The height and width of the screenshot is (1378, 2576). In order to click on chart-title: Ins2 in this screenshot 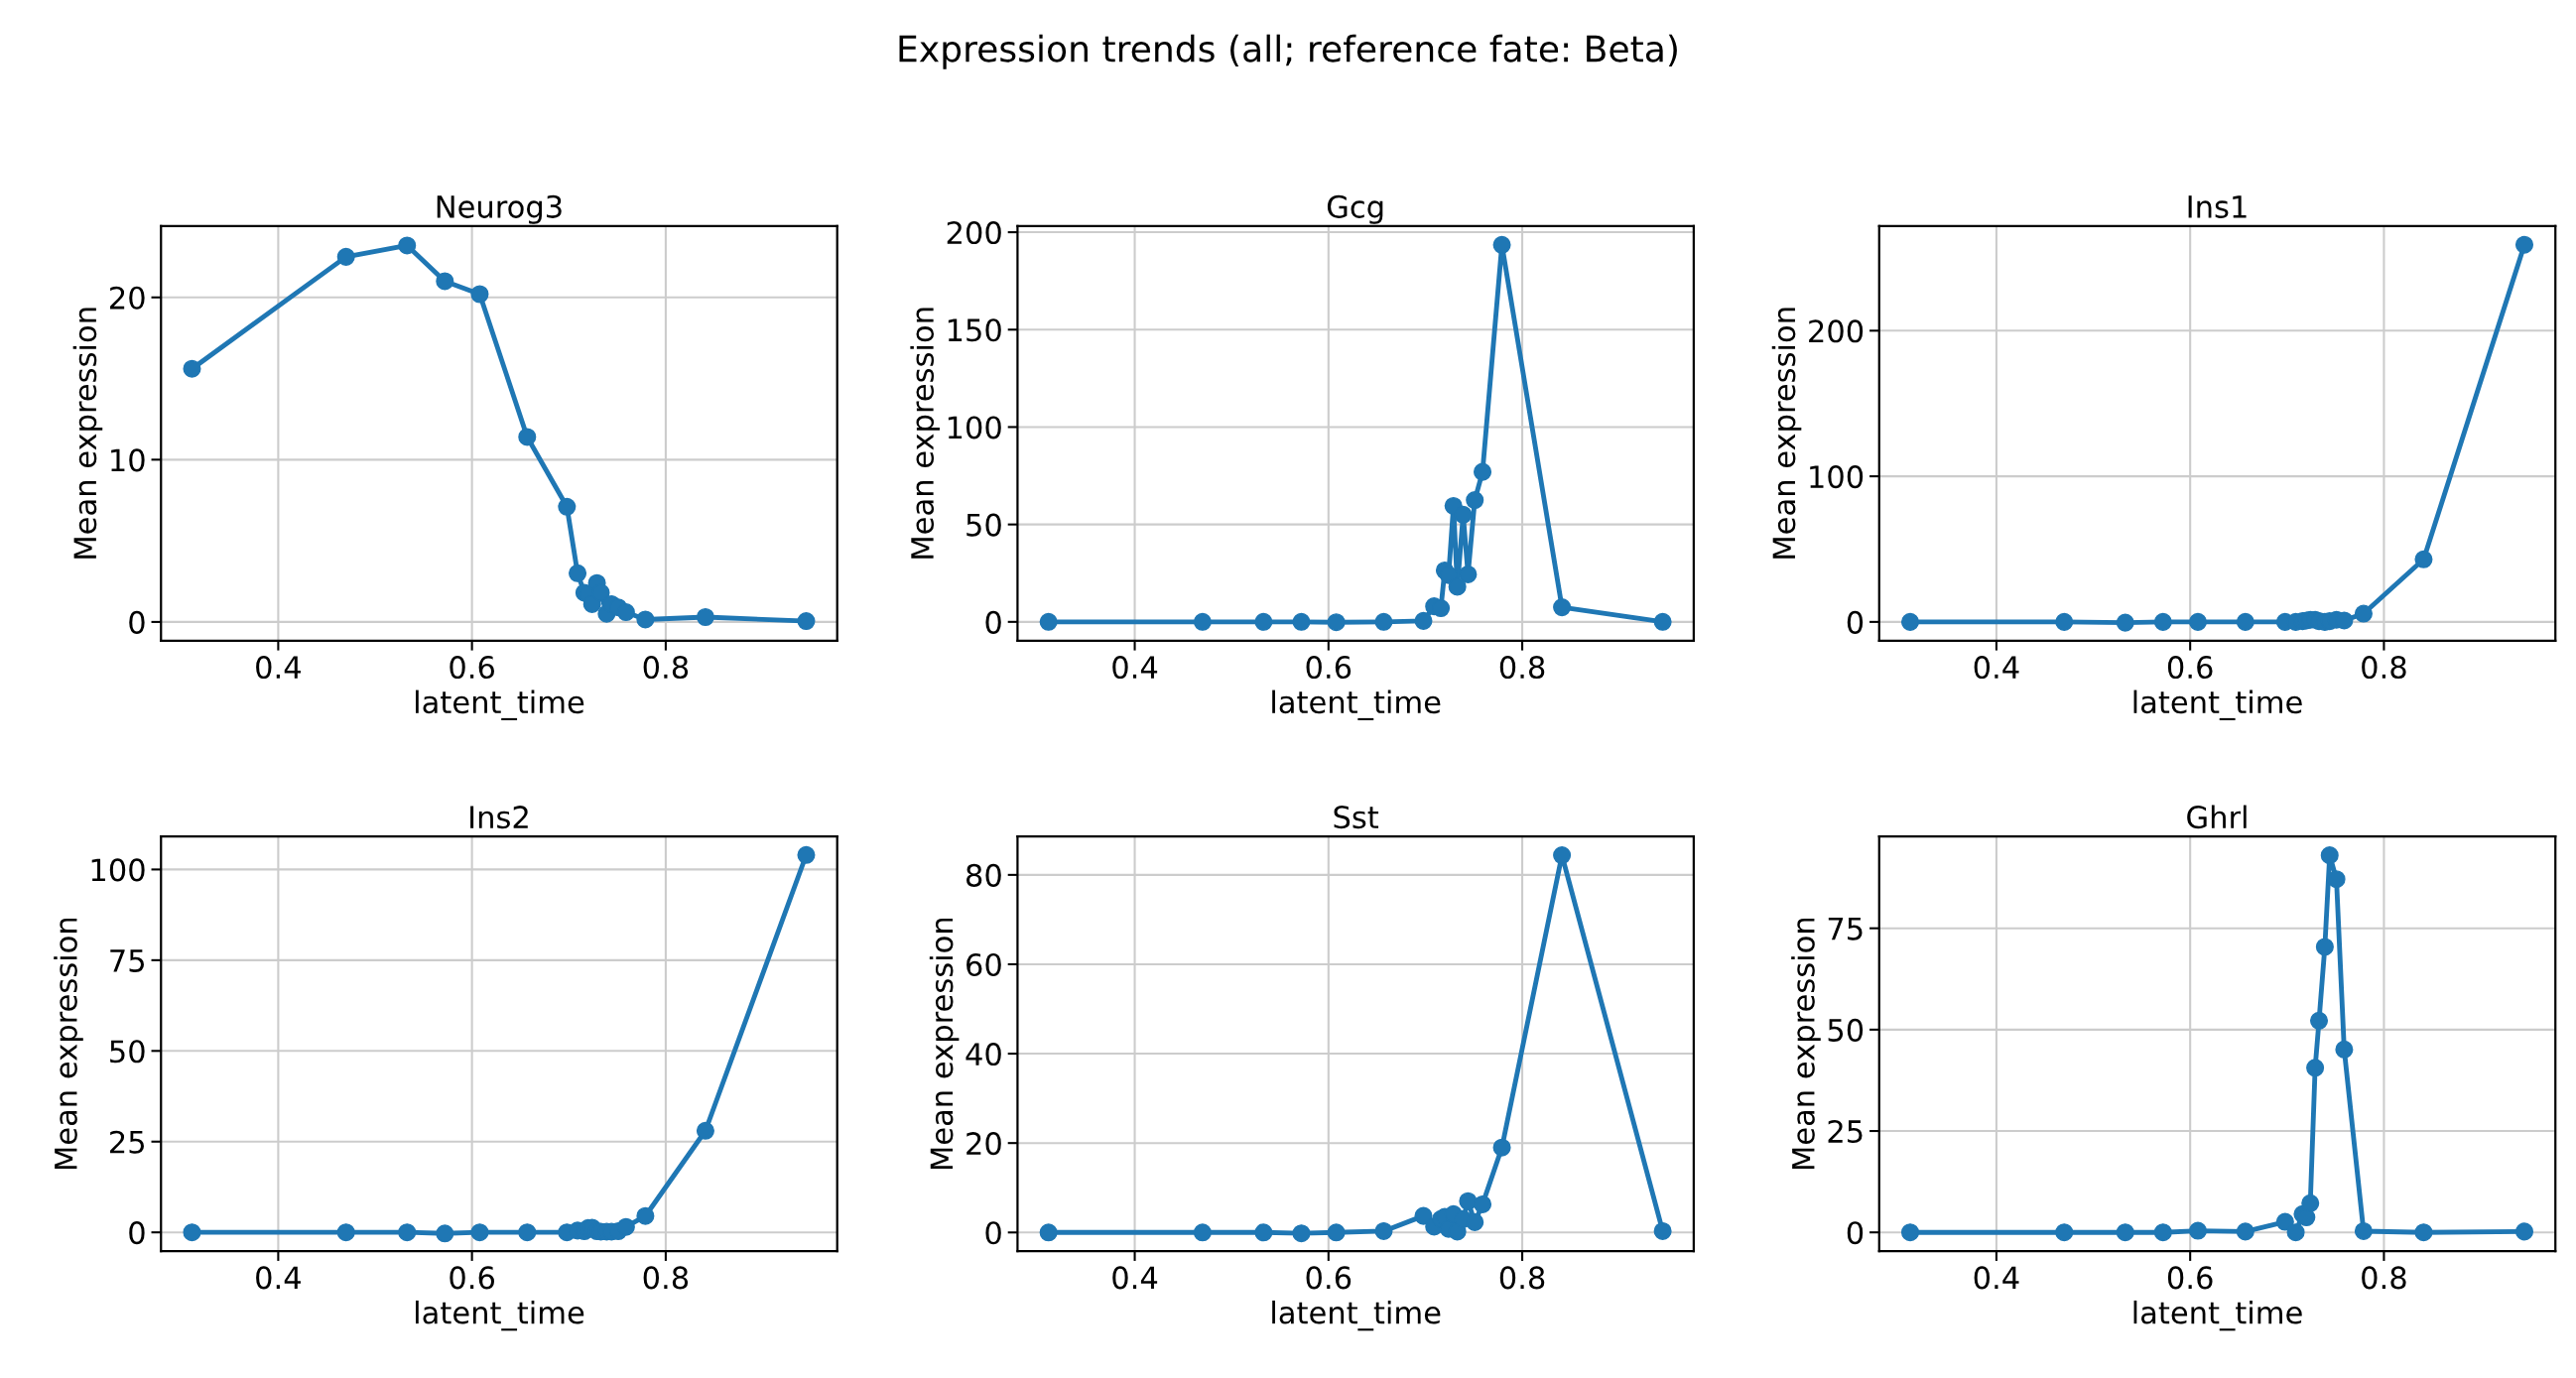, I will do `click(499, 817)`.